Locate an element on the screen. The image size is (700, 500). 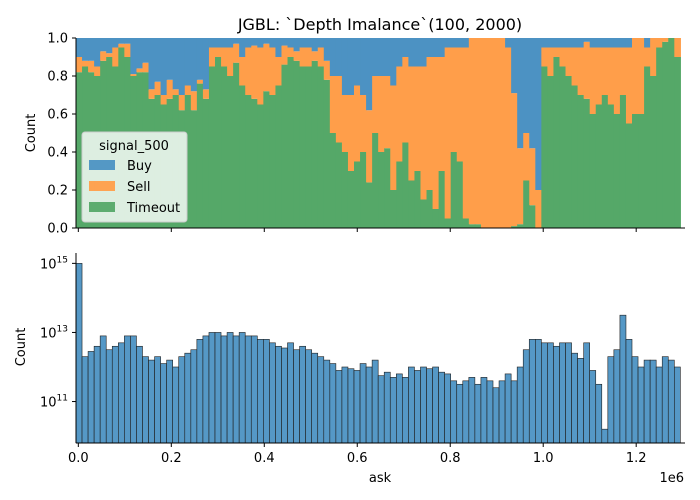
legend-label-timeout: Timeout is located at coordinates (153, 208).